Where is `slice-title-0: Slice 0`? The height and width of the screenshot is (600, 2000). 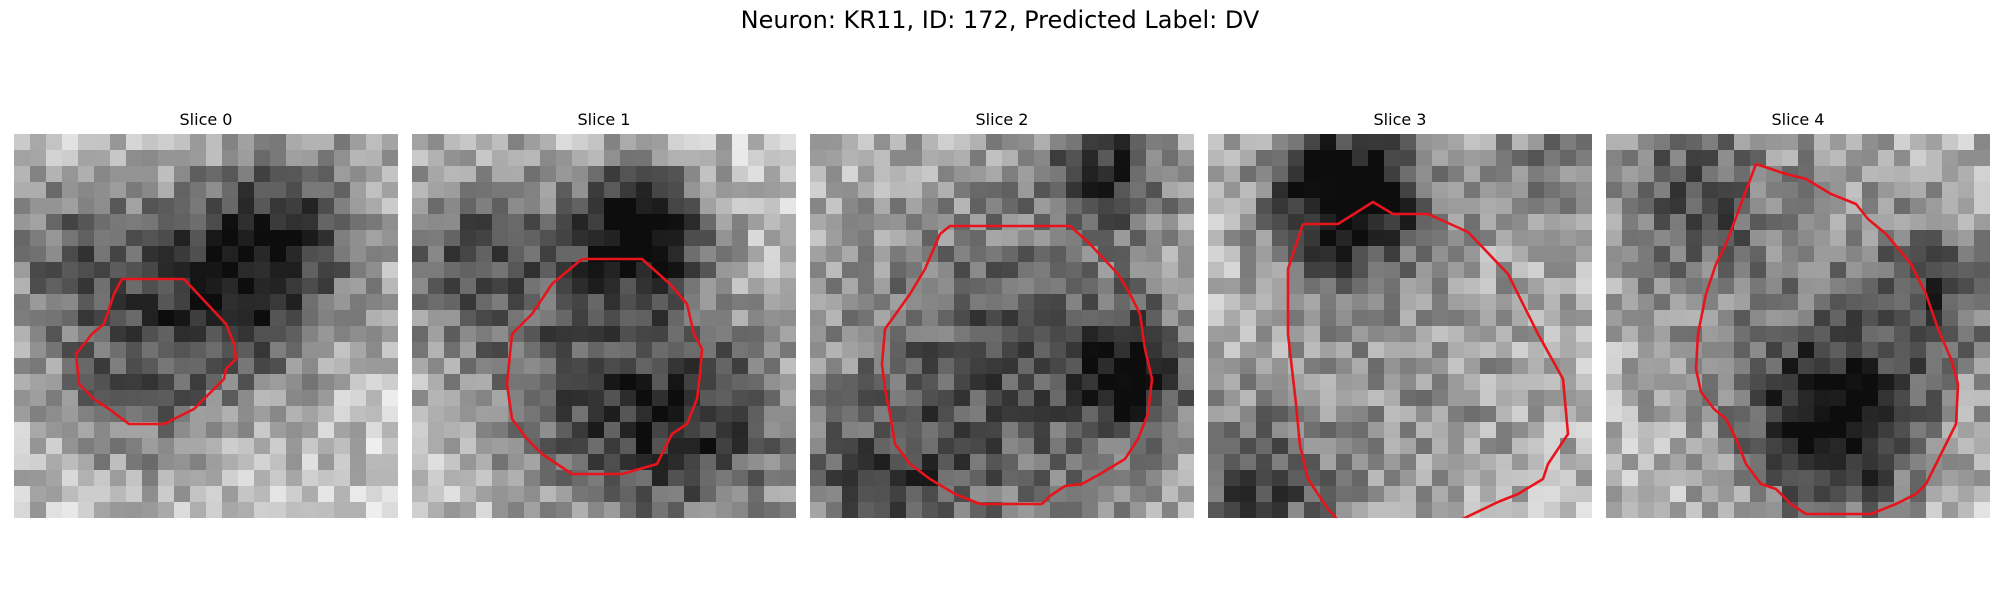
slice-title-0: Slice 0 is located at coordinates (206, 119).